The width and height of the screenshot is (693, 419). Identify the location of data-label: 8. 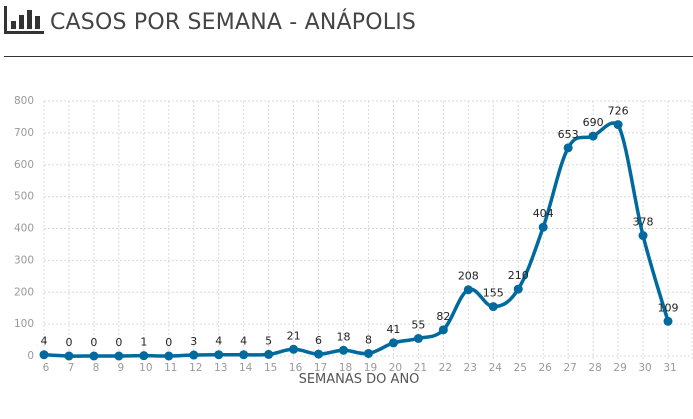
(368, 339).